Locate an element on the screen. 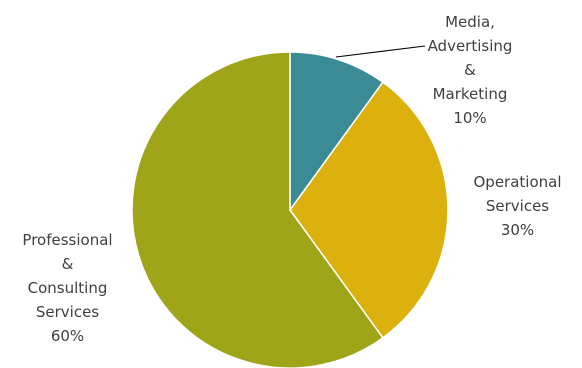  label-media-line-3: & is located at coordinates (470, 70).